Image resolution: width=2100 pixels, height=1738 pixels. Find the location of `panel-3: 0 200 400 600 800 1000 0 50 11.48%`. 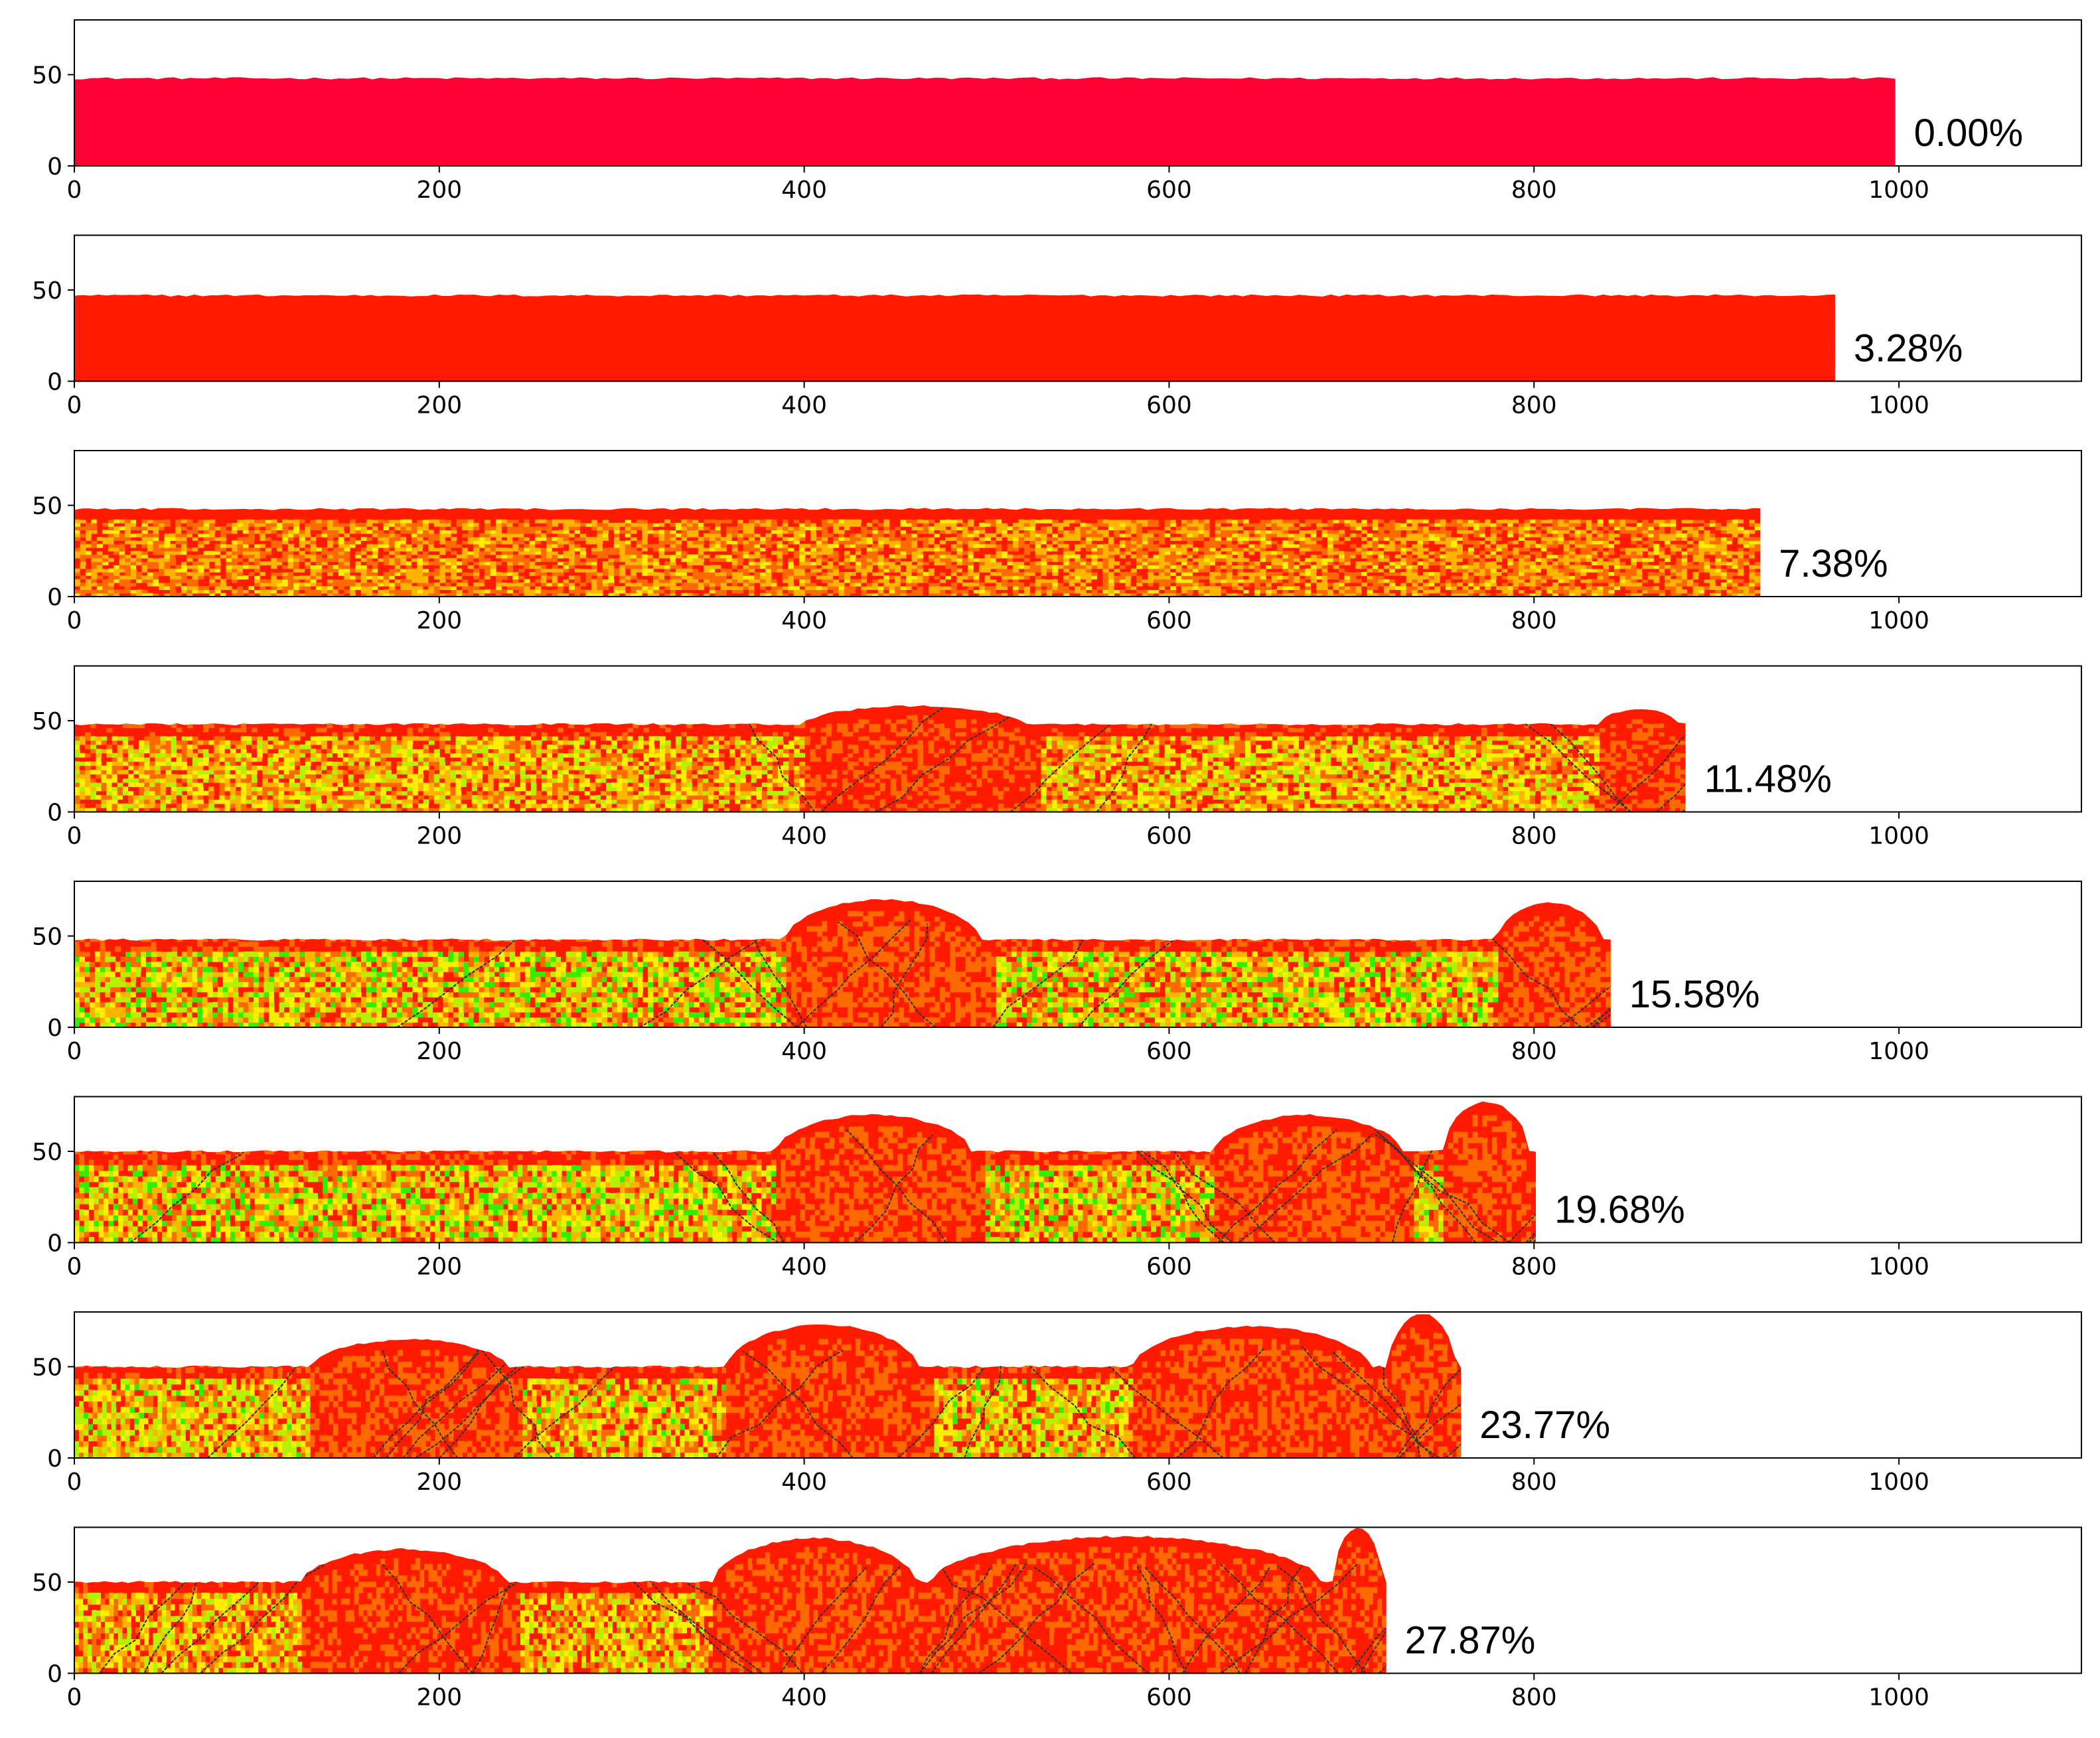

panel-3: 0 200 400 600 800 1000 0 50 11.48% is located at coordinates (1057, 757).